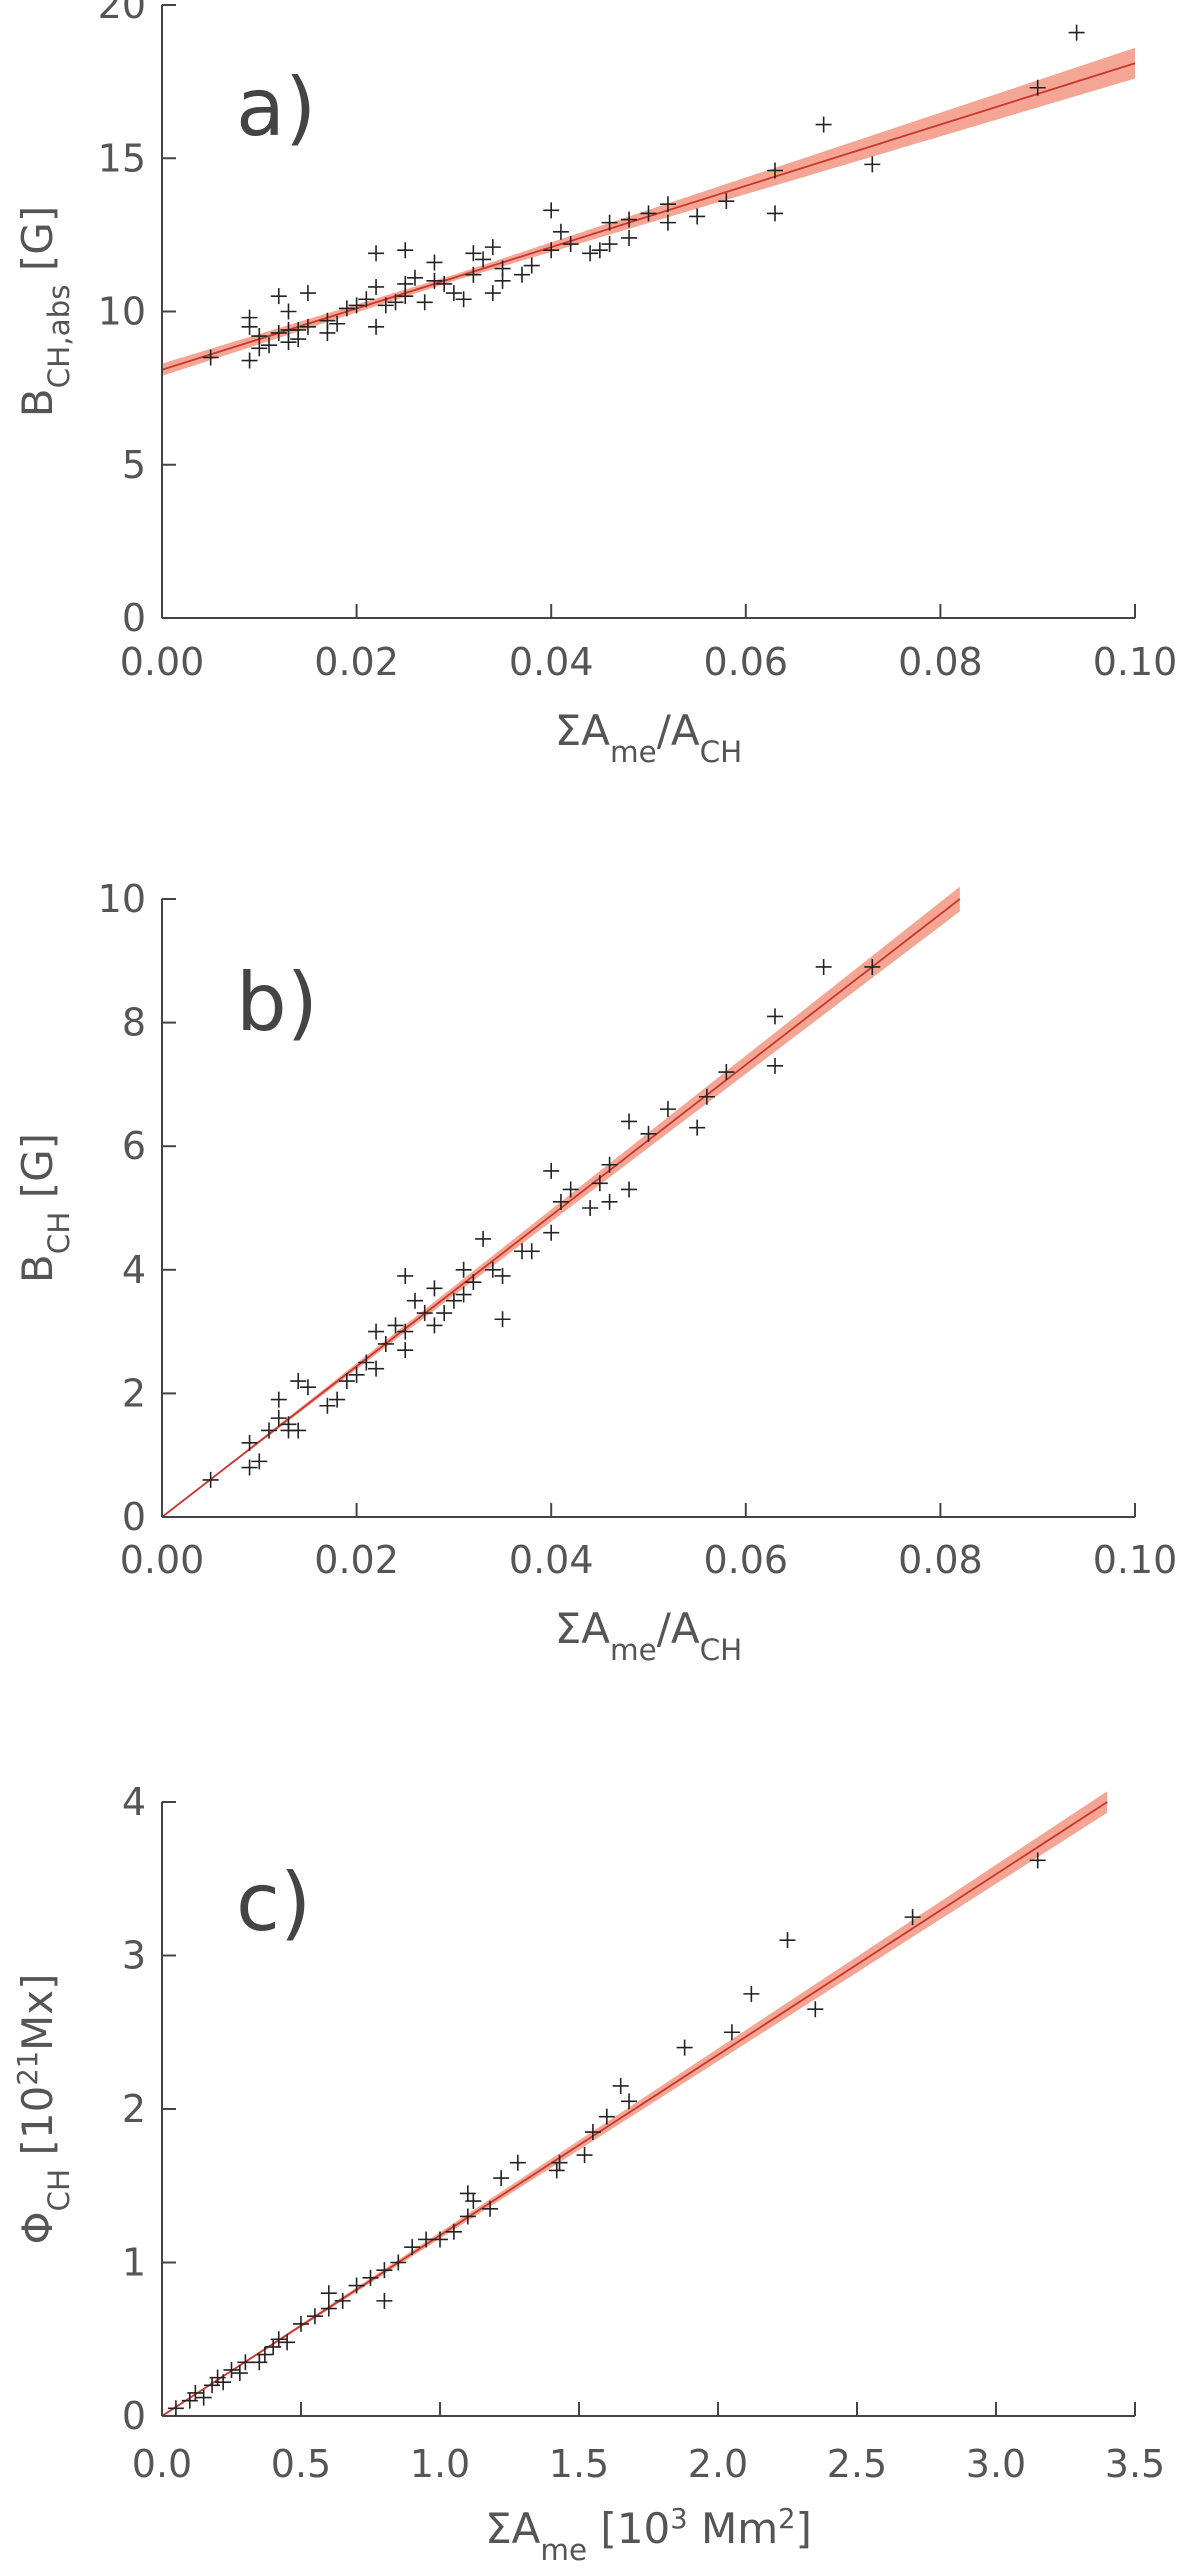 The image size is (1200, 2575). I want to click on y-axis-label-part: CH,abs, so click(59, 336).